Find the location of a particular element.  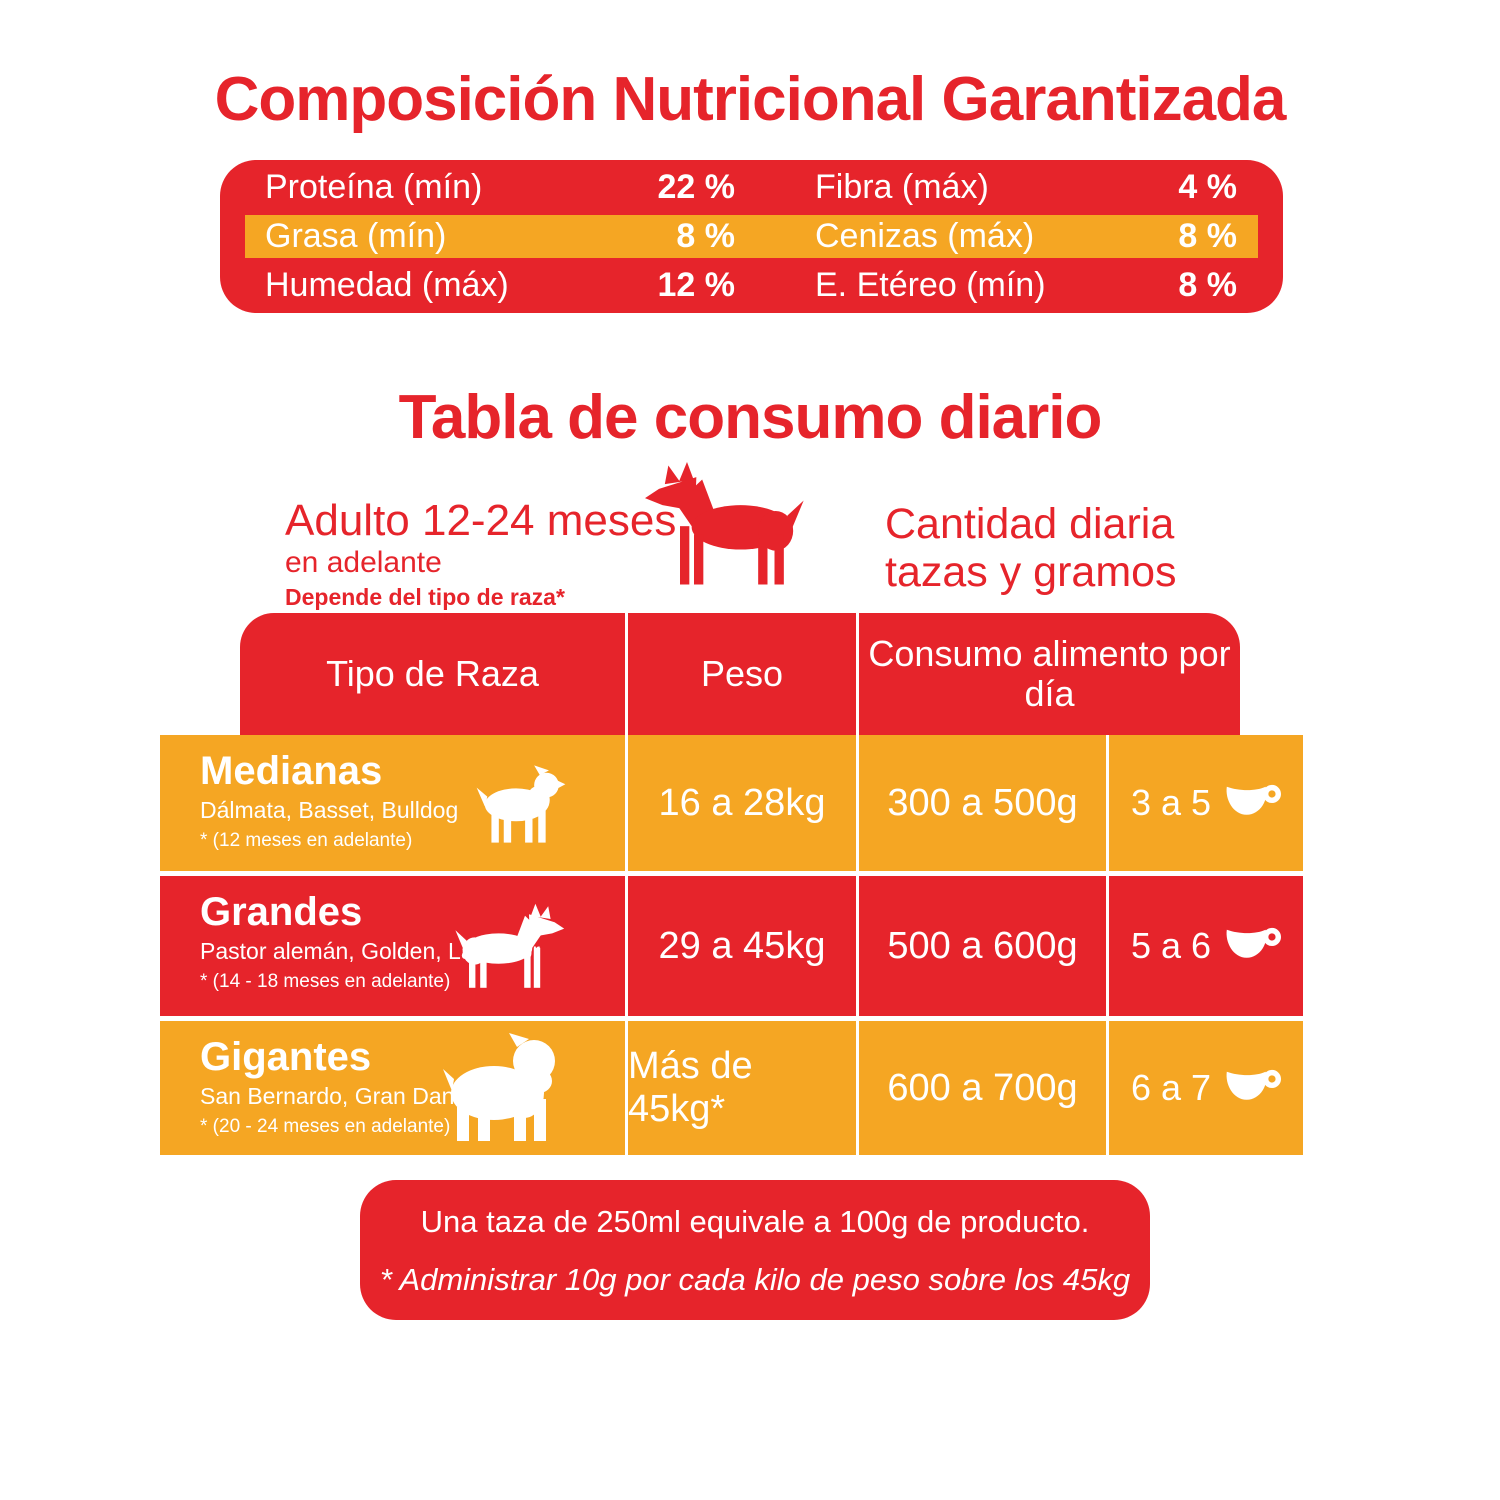

page-title: Composición Nutricional Garantizada is located at coordinates (750, 99).